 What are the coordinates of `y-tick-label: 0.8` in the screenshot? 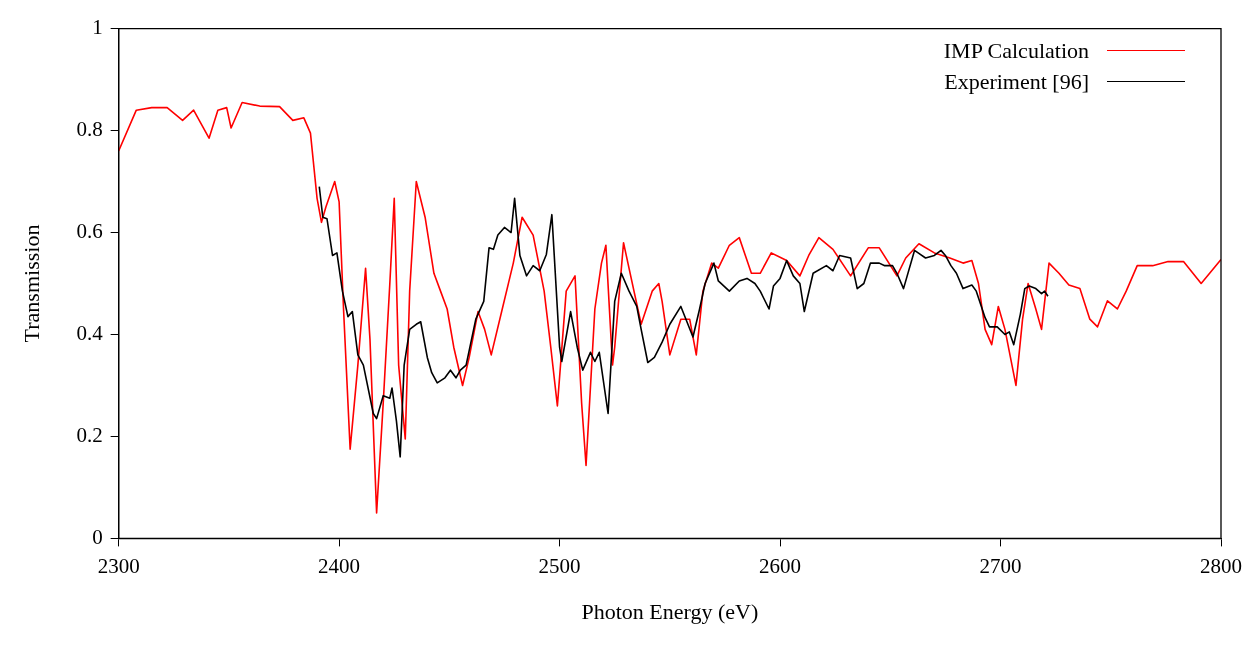 It's located at (89, 129).